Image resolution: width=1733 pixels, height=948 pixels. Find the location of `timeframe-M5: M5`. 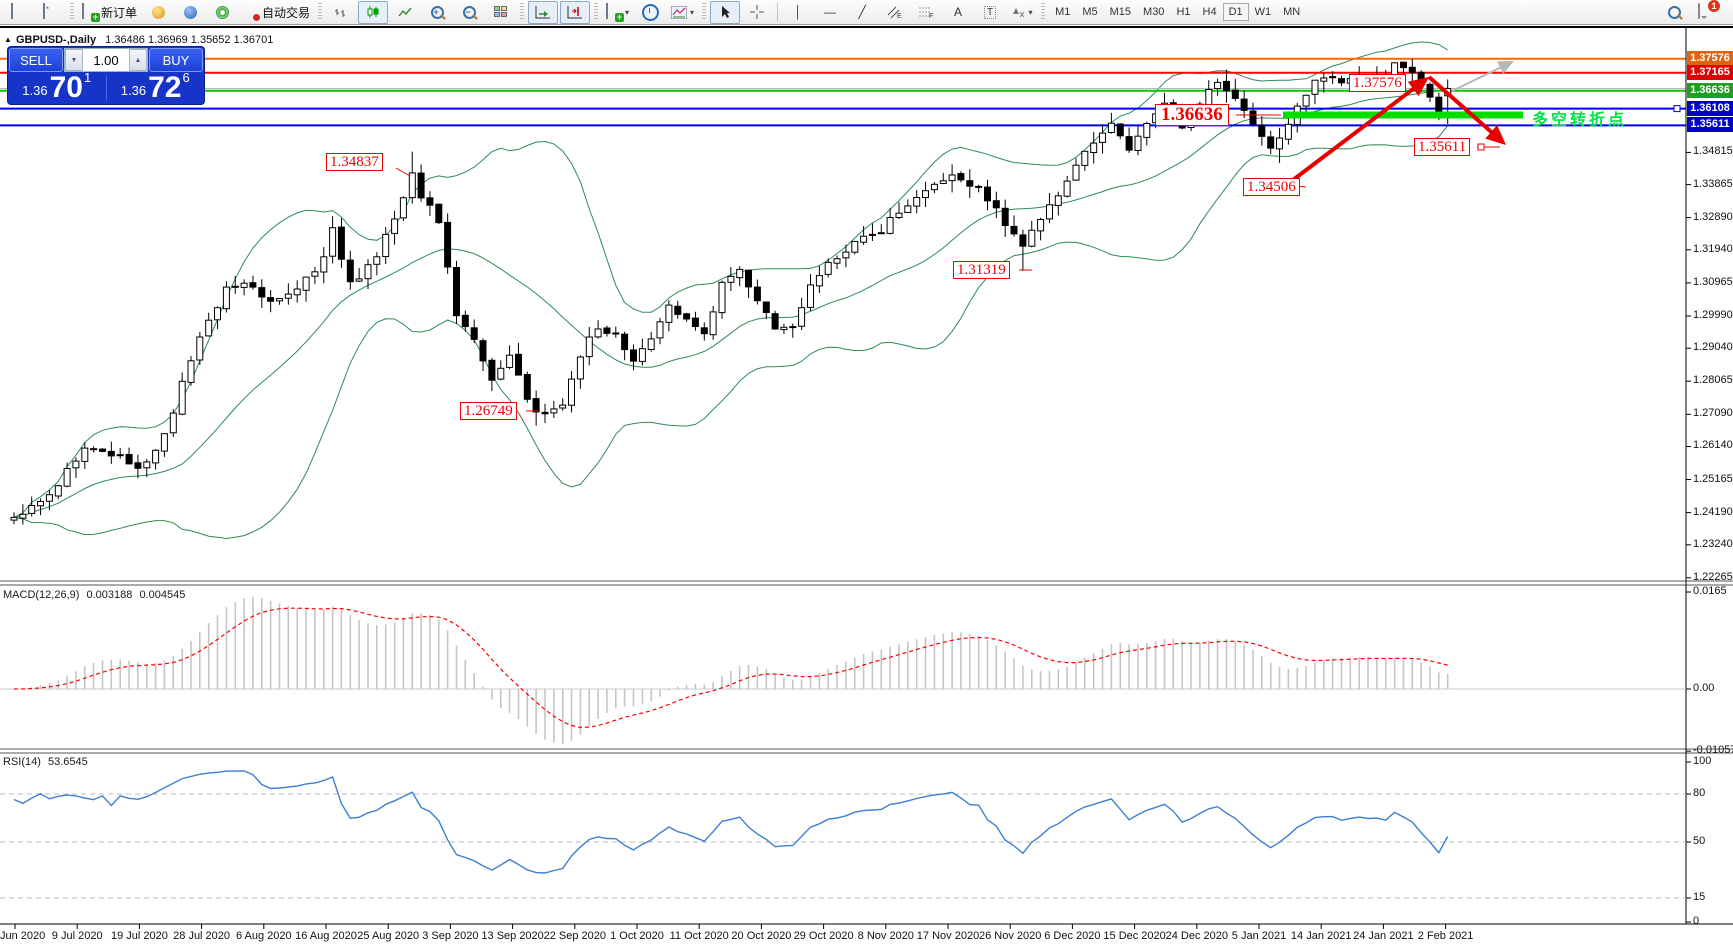

timeframe-M5: M5 is located at coordinates (1090, 12).